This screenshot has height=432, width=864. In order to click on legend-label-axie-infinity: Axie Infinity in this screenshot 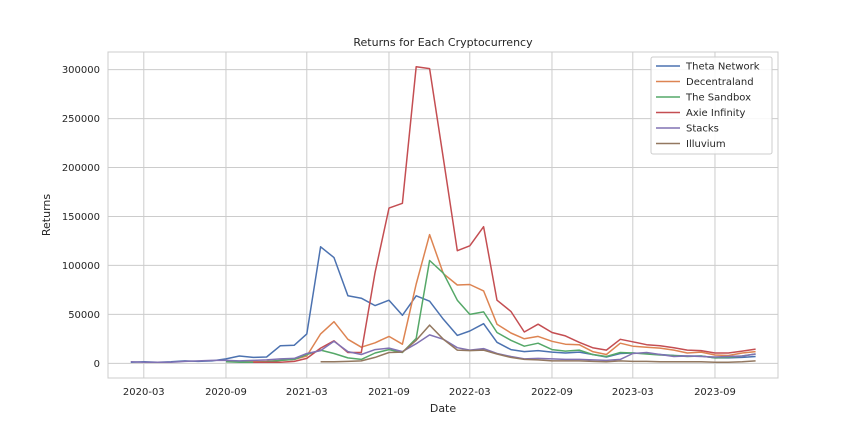, I will do `click(715, 113)`.